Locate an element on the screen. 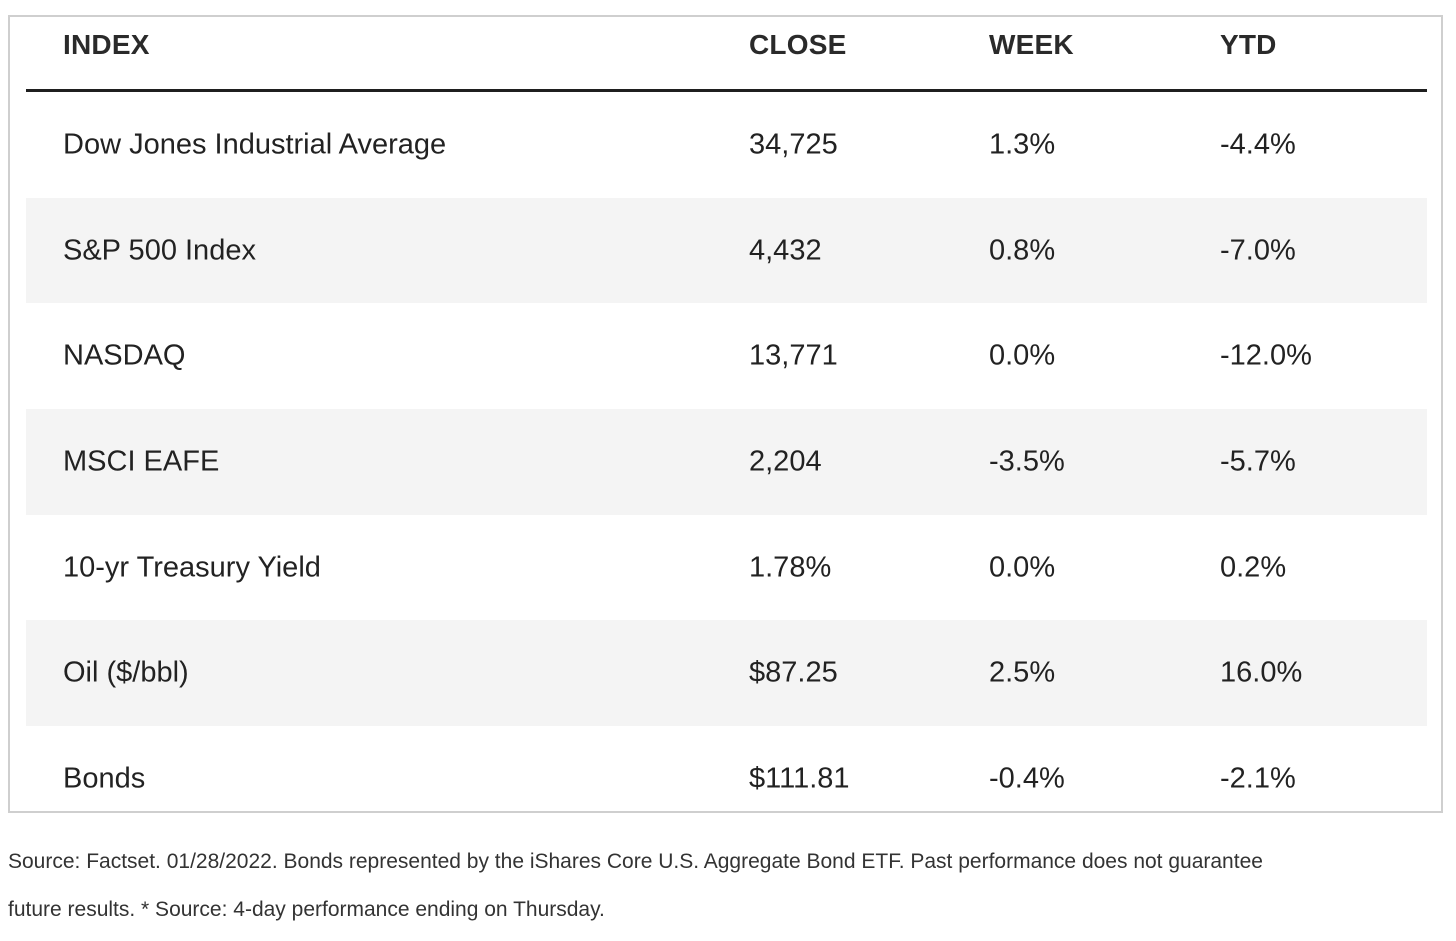  table-row: S&P 500 Index 4,432 0.8% -7.0% is located at coordinates (726, 250).